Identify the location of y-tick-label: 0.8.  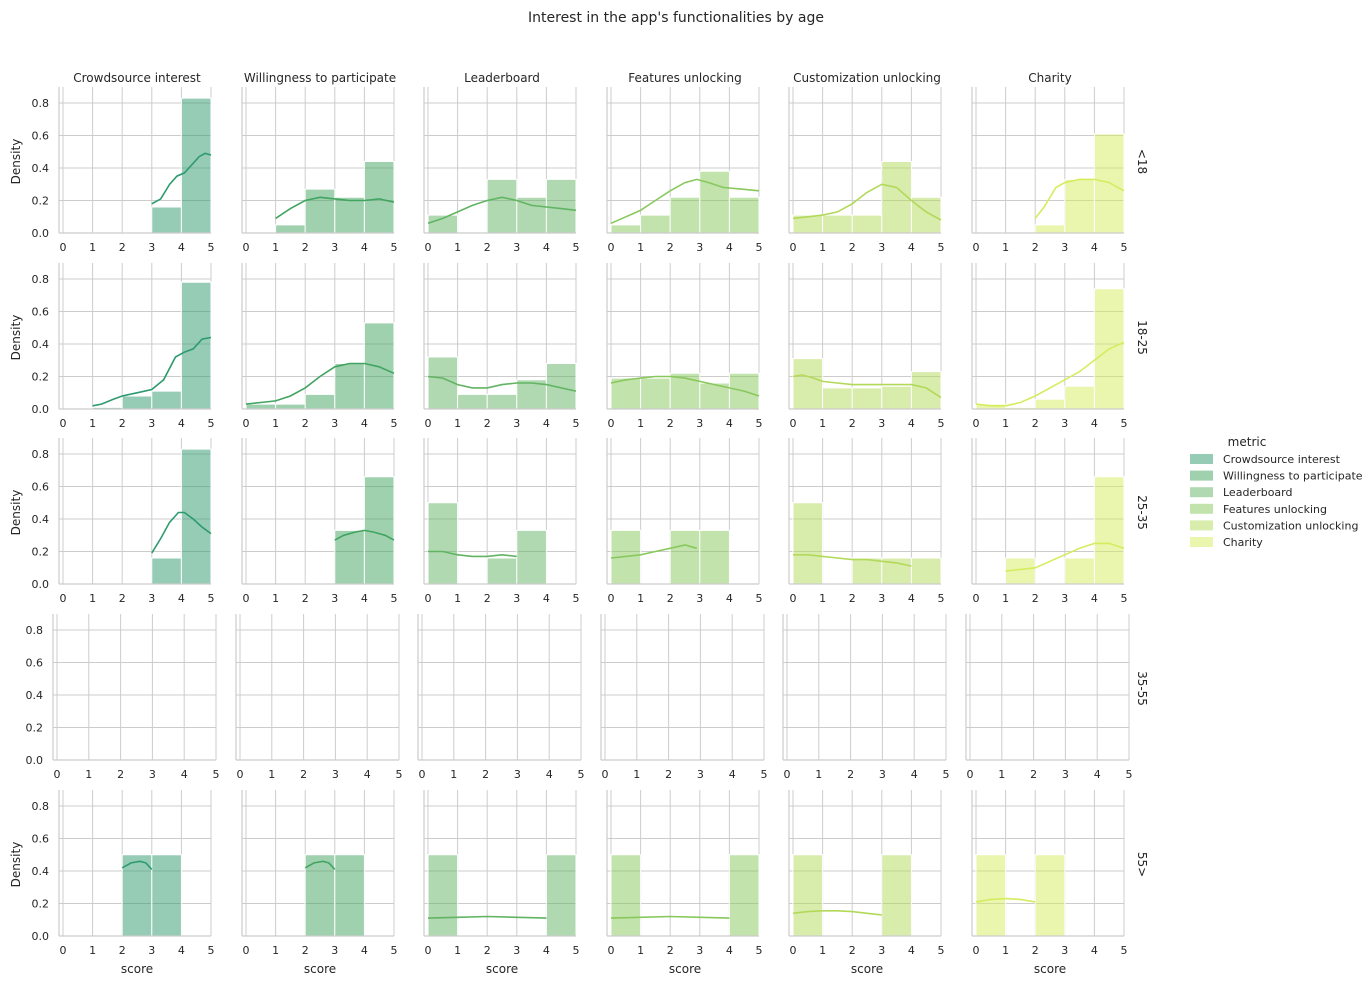
(41, 103).